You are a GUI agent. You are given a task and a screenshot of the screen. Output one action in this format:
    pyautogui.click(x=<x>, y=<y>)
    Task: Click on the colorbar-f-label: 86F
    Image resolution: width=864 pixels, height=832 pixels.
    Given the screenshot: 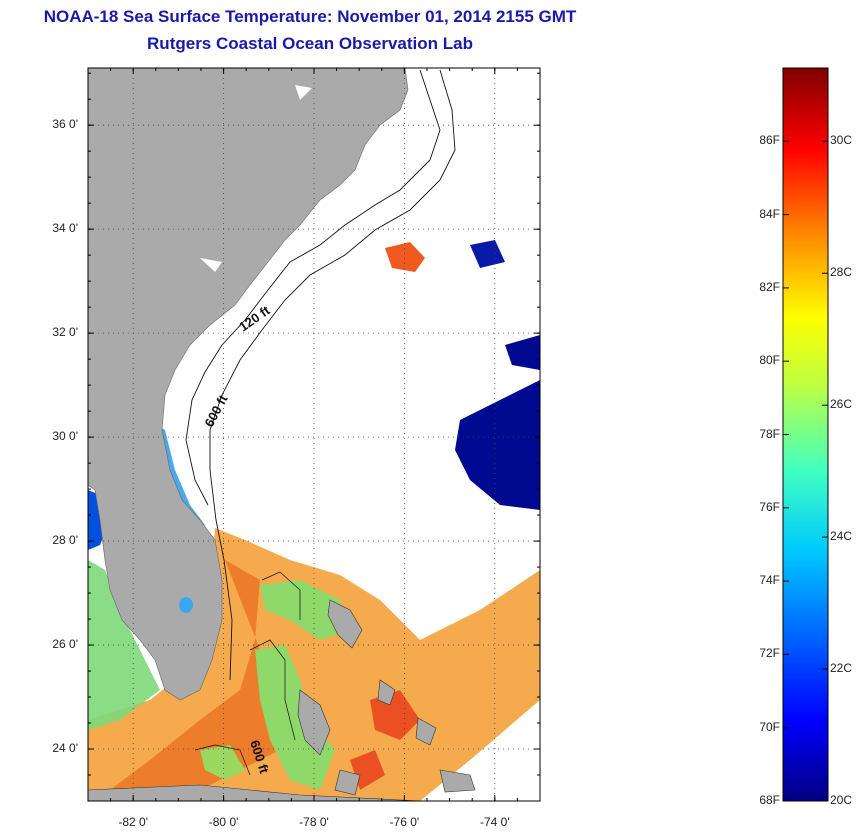 What is the action you would take?
    pyautogui.click(x=769, y=140)
    